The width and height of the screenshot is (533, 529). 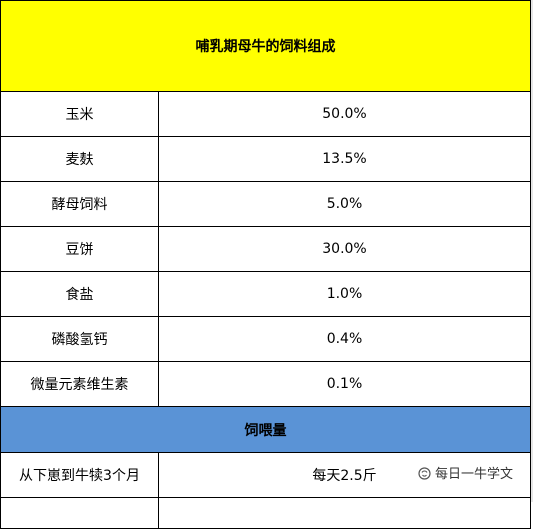 What do you see at coordinates (474, 474) in the screenshot?
I see `watermark-text: 每日一牛学文` at bounding box center [474, 474].